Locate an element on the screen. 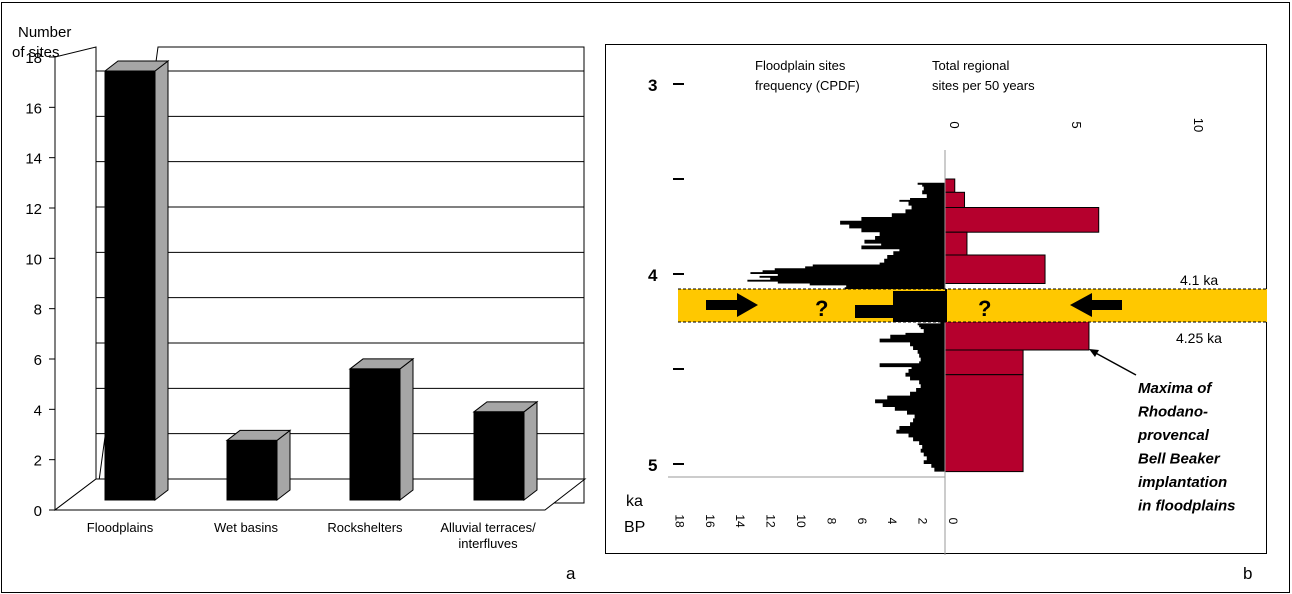 This screenshot has height=594, width=1292. y-tick-label: 16 is located at coordinates (33, 108).